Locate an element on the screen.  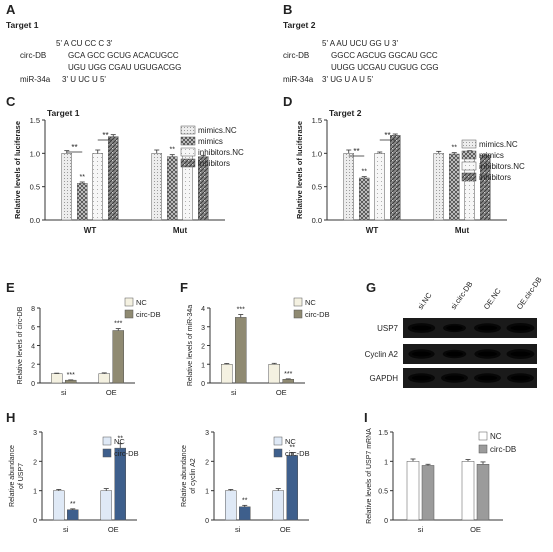
legend-swatch-inhibitors is located at coordinates (469, 177).